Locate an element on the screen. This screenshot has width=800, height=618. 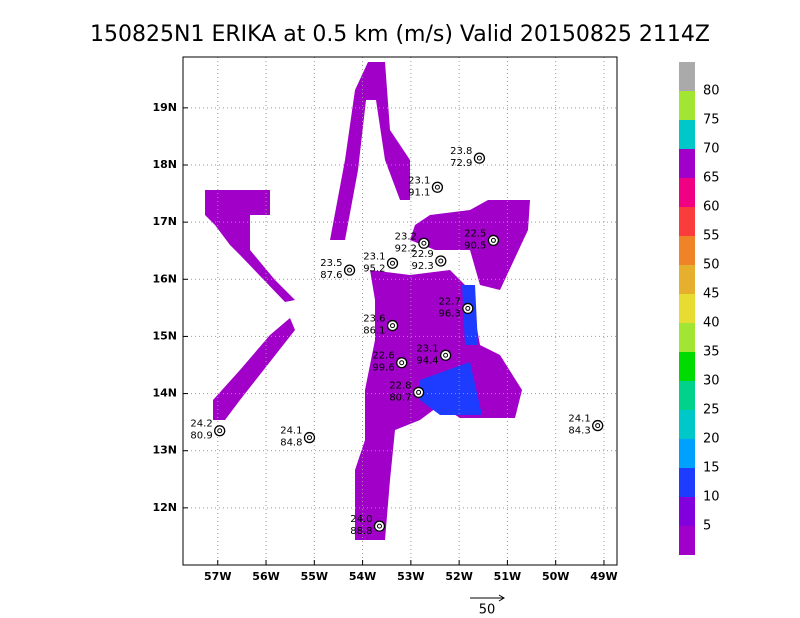
colorbar-label: 20 is located at coordinates (711, 439).